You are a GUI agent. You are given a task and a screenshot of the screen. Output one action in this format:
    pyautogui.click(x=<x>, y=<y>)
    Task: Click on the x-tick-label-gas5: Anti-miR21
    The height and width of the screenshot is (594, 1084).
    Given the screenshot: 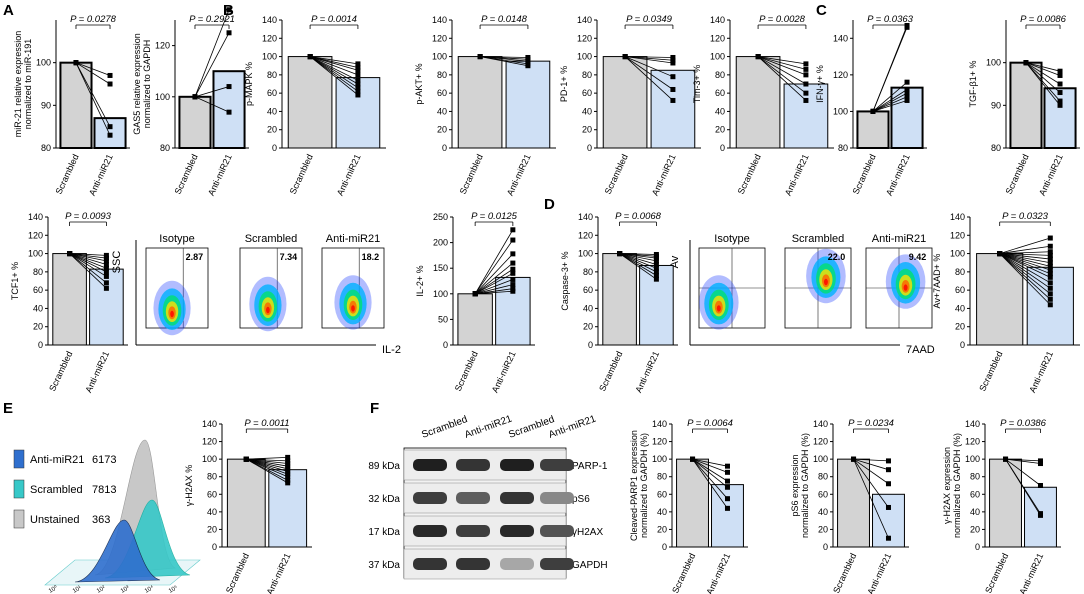 What is the action you would take?
    pyautogui.click(x=220, y=175)
    